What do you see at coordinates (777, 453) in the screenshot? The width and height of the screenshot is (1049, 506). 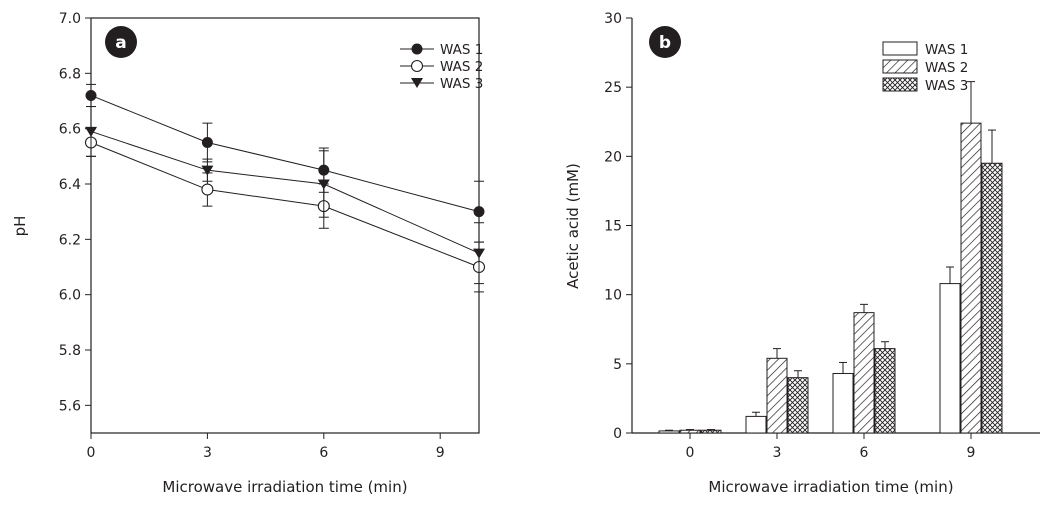 I see `x-tick-label-b-1: 3` at bounding box center [777, 453].